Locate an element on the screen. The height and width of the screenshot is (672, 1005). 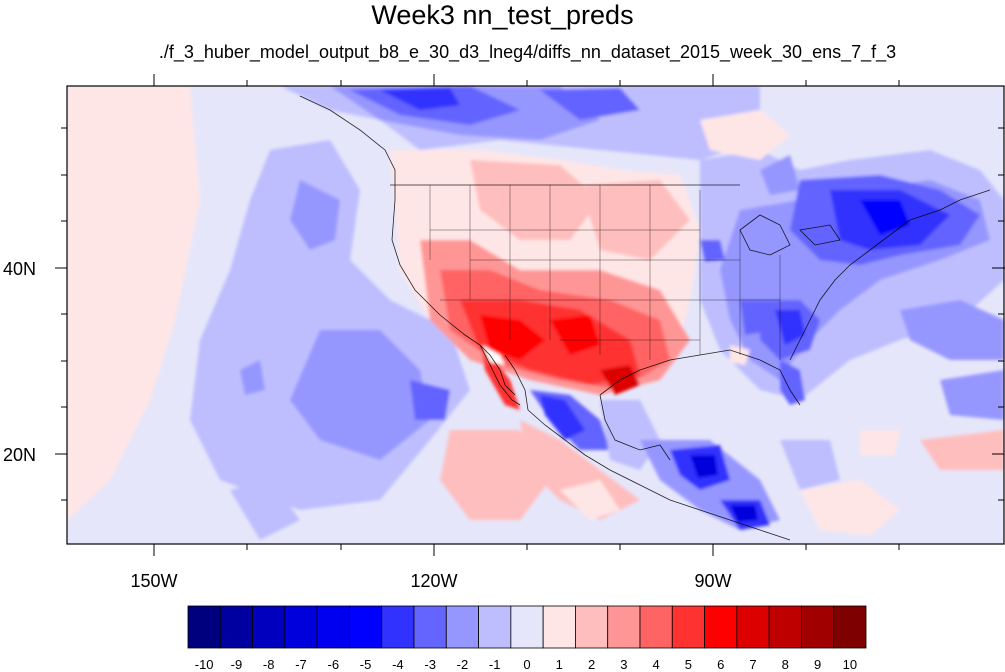
lat-label-40n: 40N is located at coordinates (19, 269).